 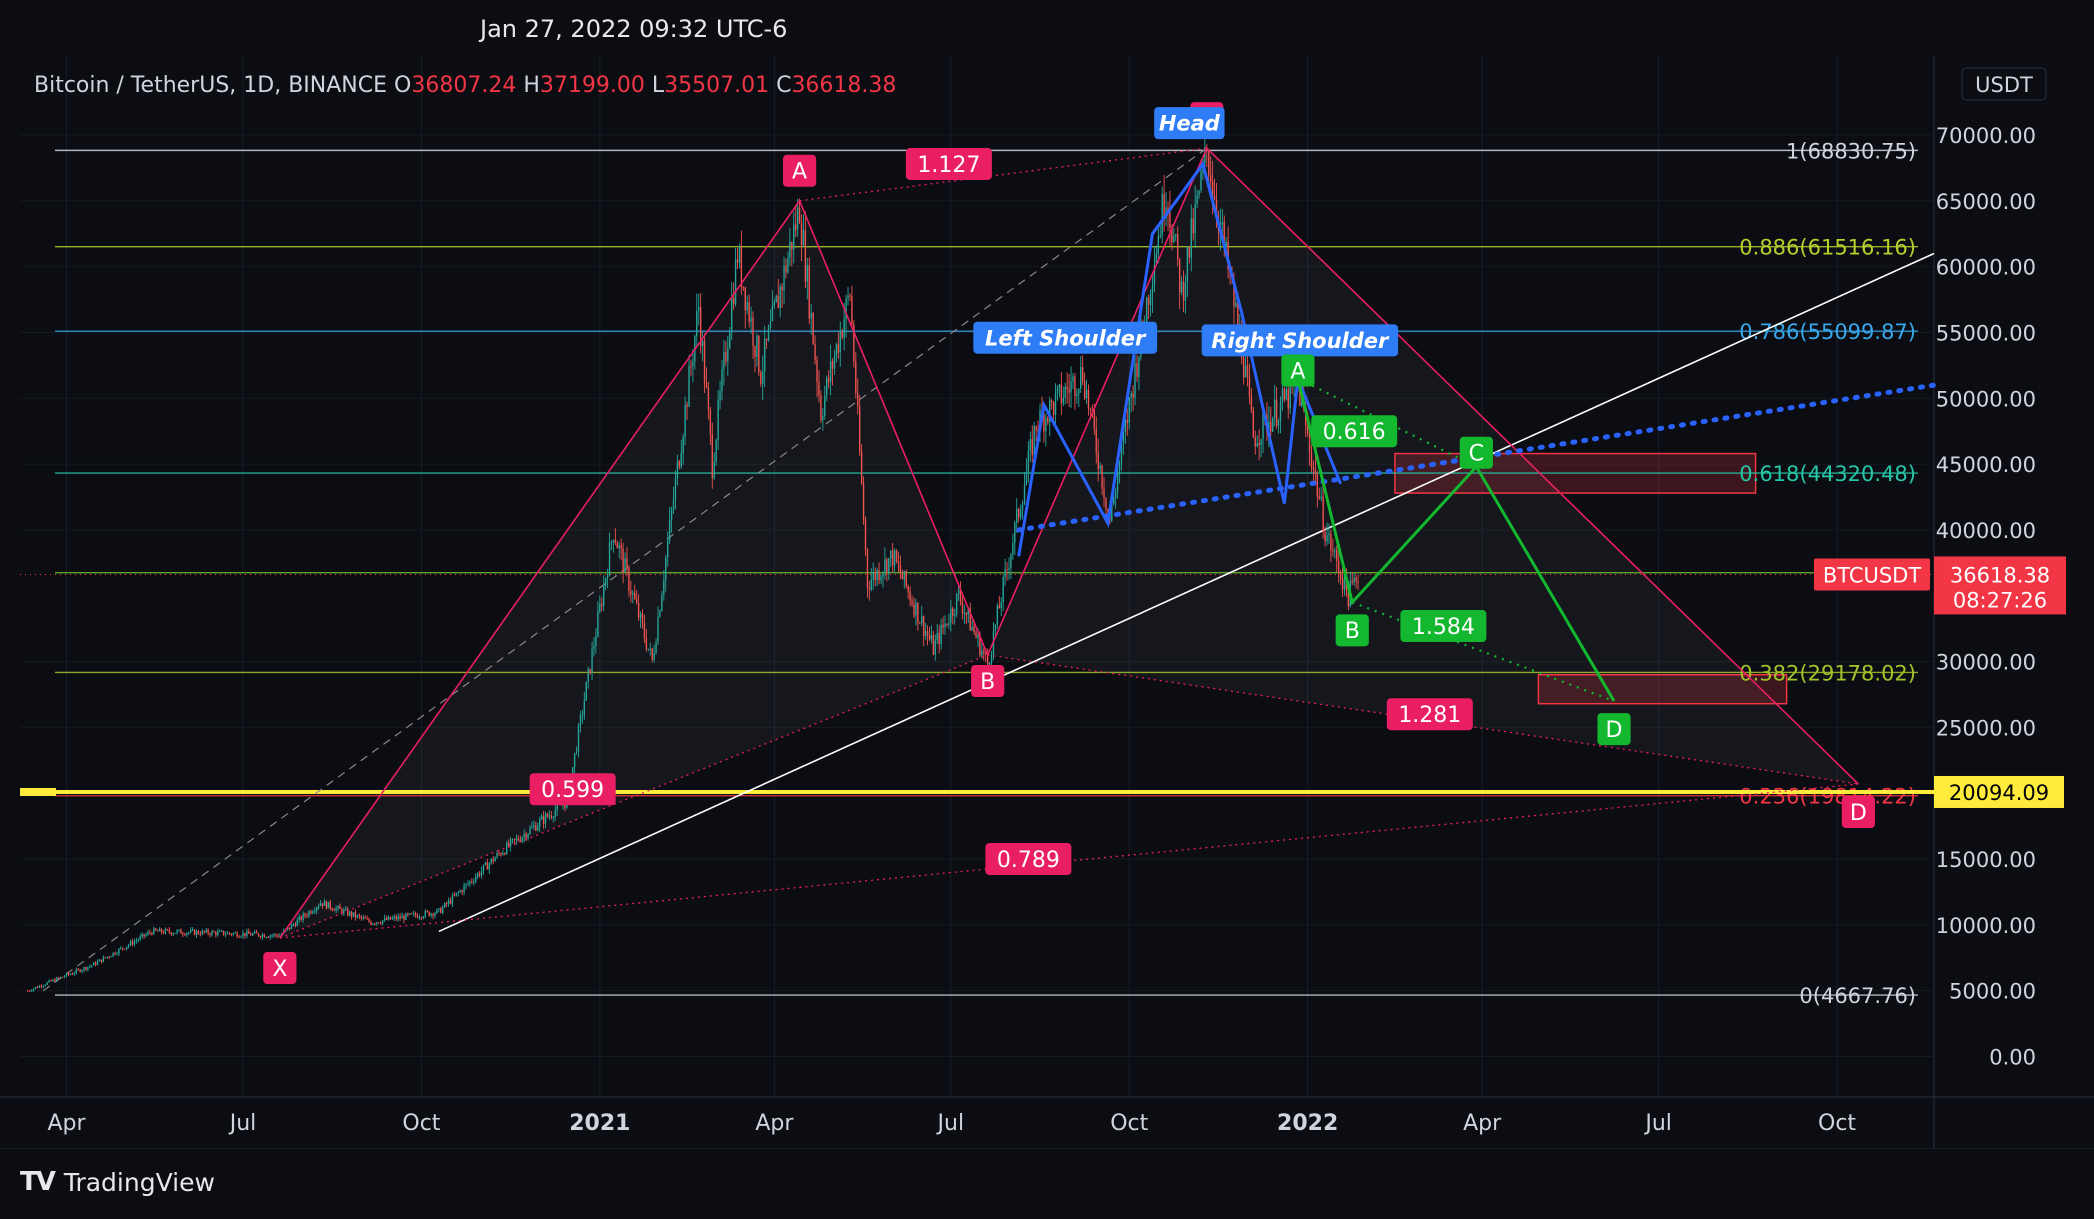 I want to click on projection-ratio-1: 1.584, so click(x=1443, y=626).